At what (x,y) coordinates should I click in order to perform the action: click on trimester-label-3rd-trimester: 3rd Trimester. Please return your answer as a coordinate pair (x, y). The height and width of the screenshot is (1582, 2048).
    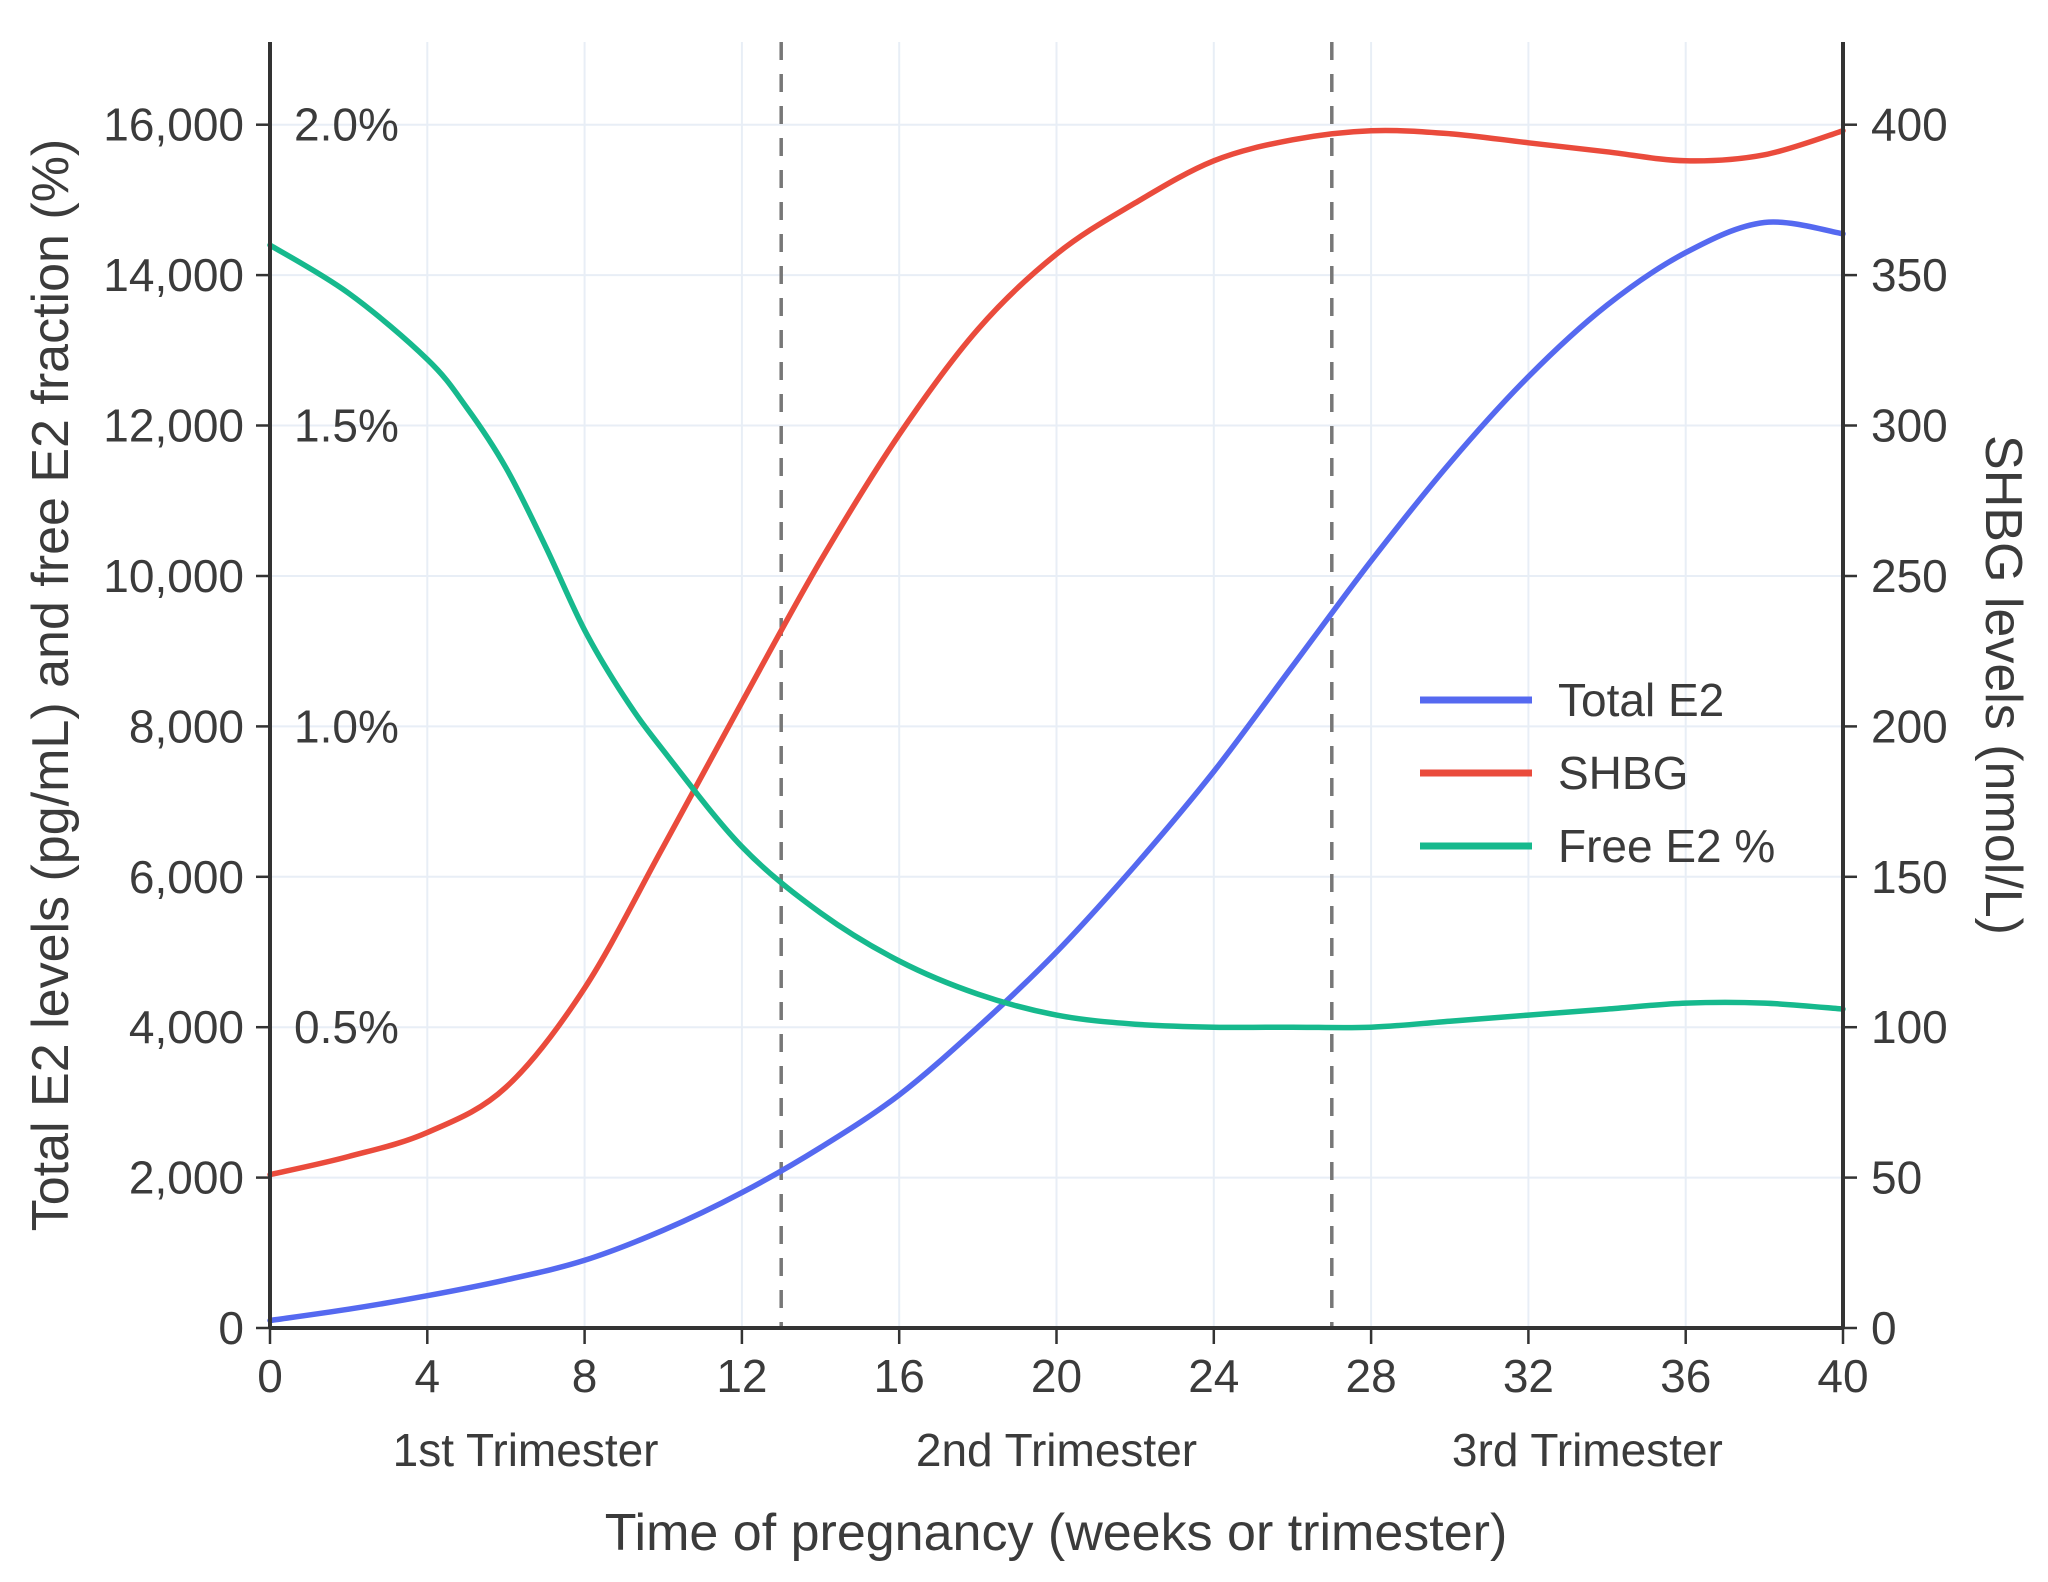
    Looking at the image, I should click on (1587, 1450).